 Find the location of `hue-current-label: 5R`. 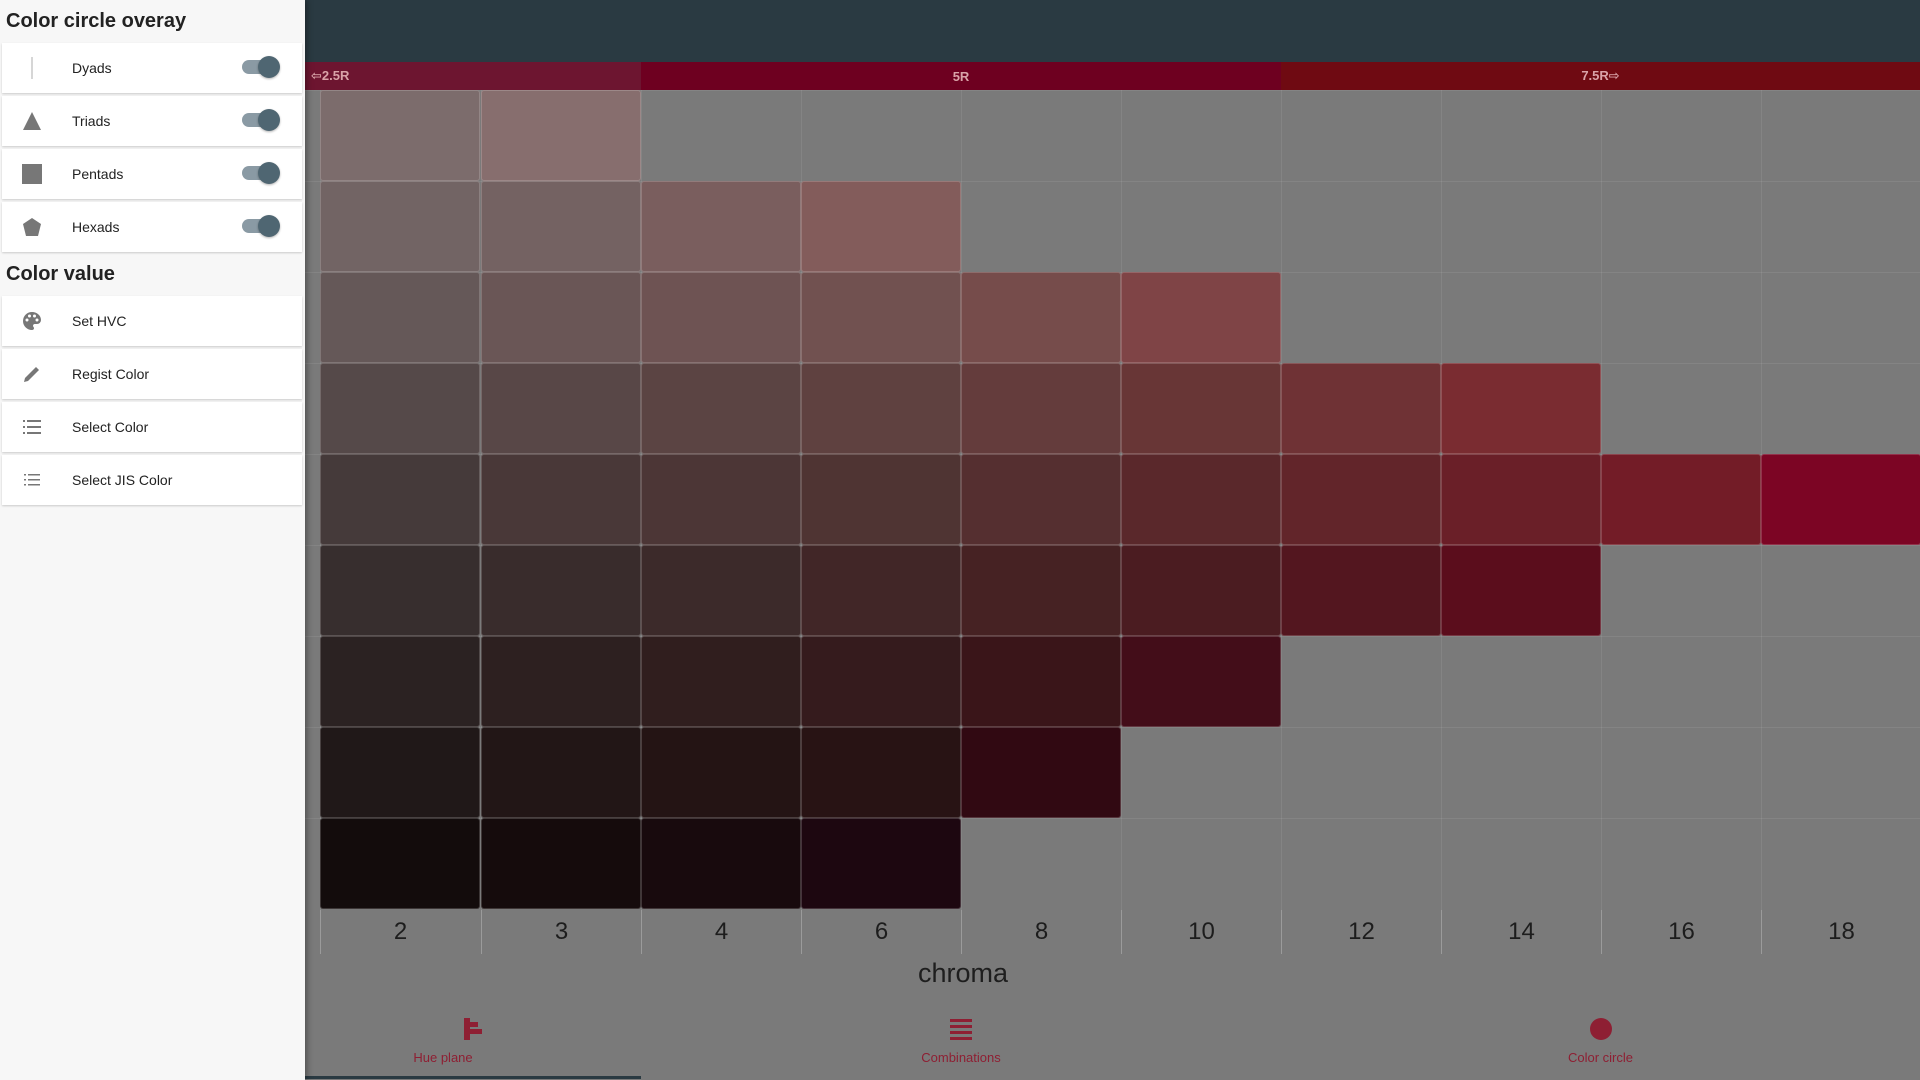

hue-current-label: 5R is located at coordinates (961, 76).